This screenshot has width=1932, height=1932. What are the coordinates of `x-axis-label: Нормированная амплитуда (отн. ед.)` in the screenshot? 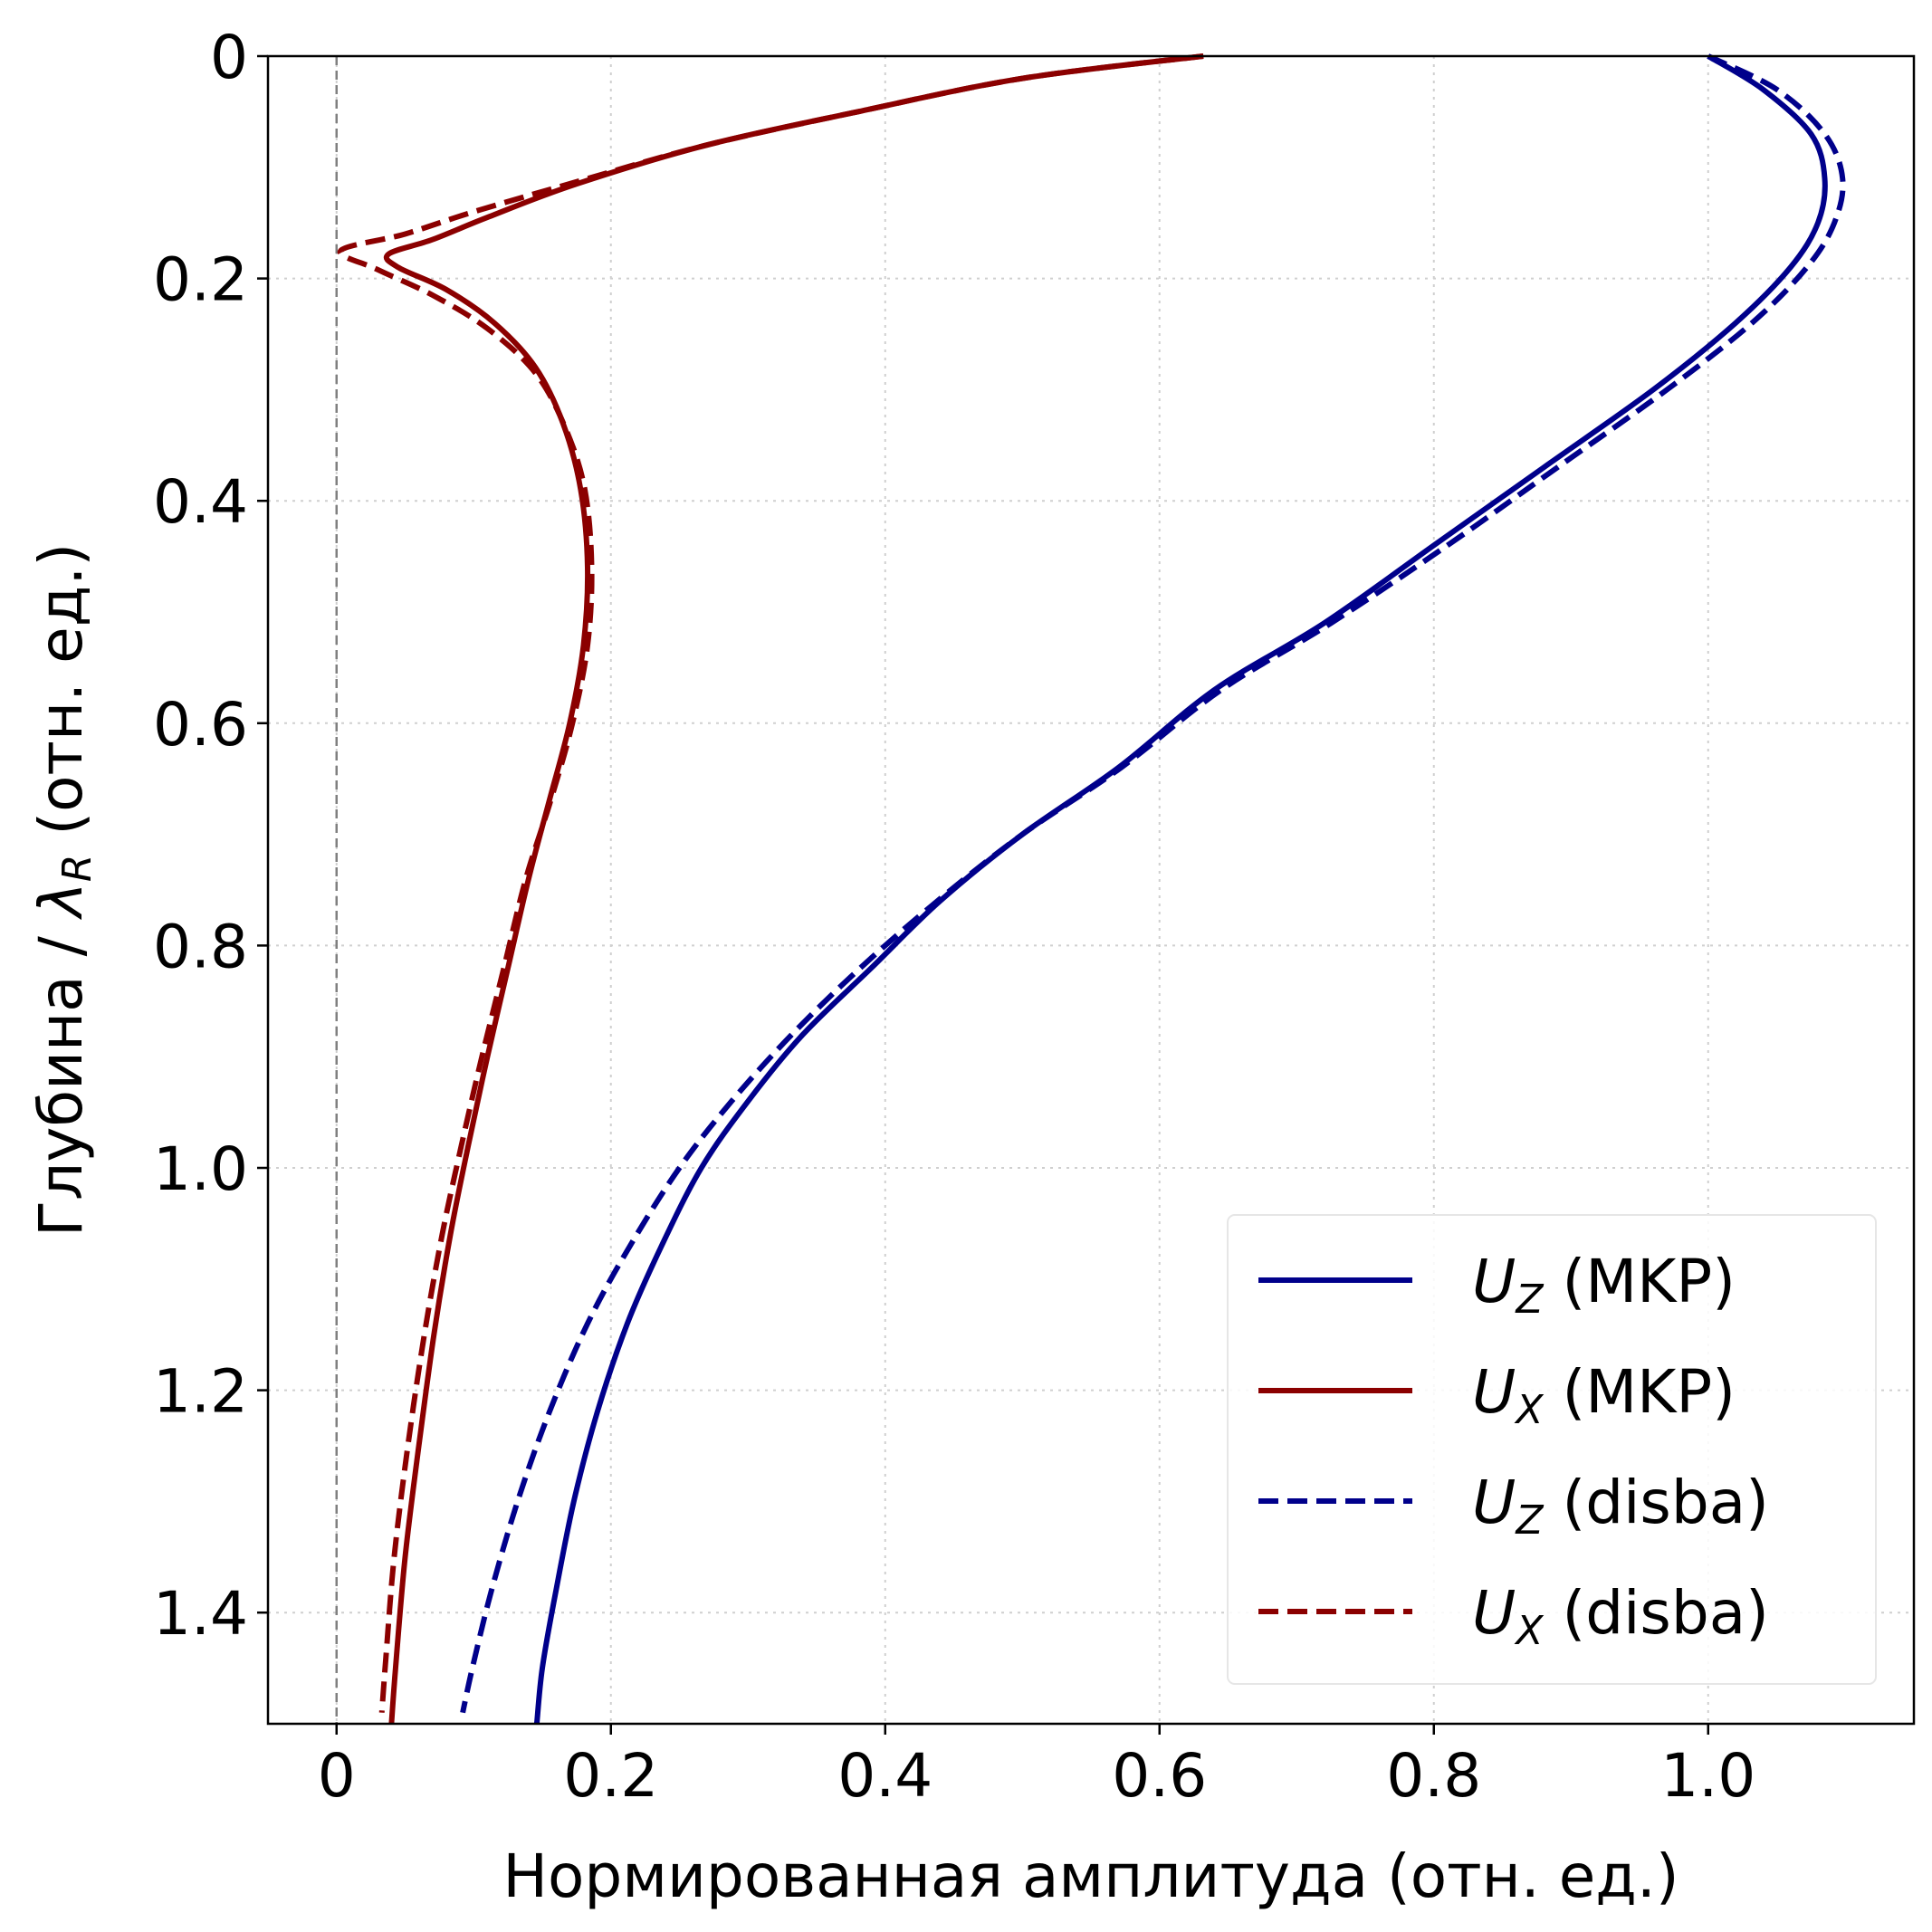 It's located at (1090, 1876).